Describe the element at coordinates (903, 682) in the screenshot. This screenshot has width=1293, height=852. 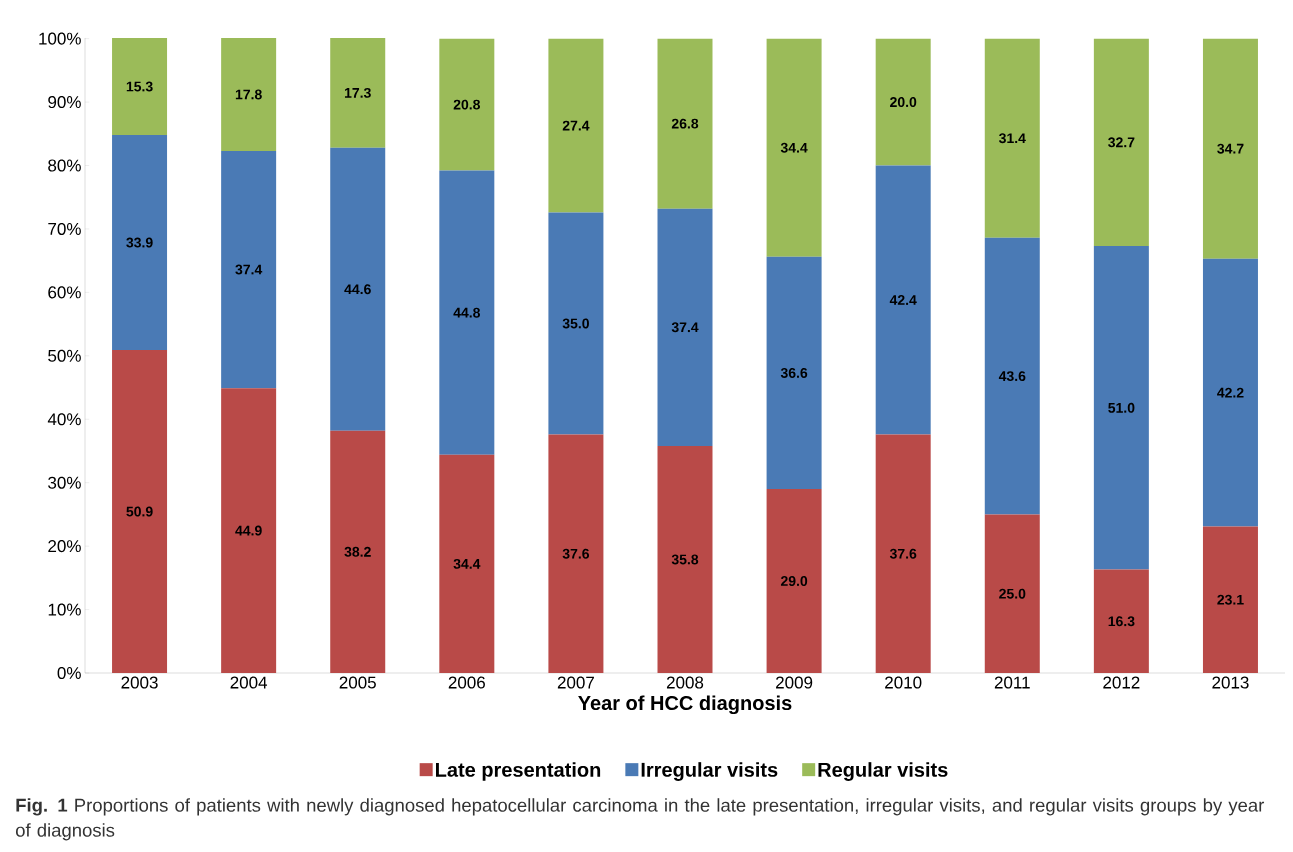
I see `x-tick-label: 2010` at that location.